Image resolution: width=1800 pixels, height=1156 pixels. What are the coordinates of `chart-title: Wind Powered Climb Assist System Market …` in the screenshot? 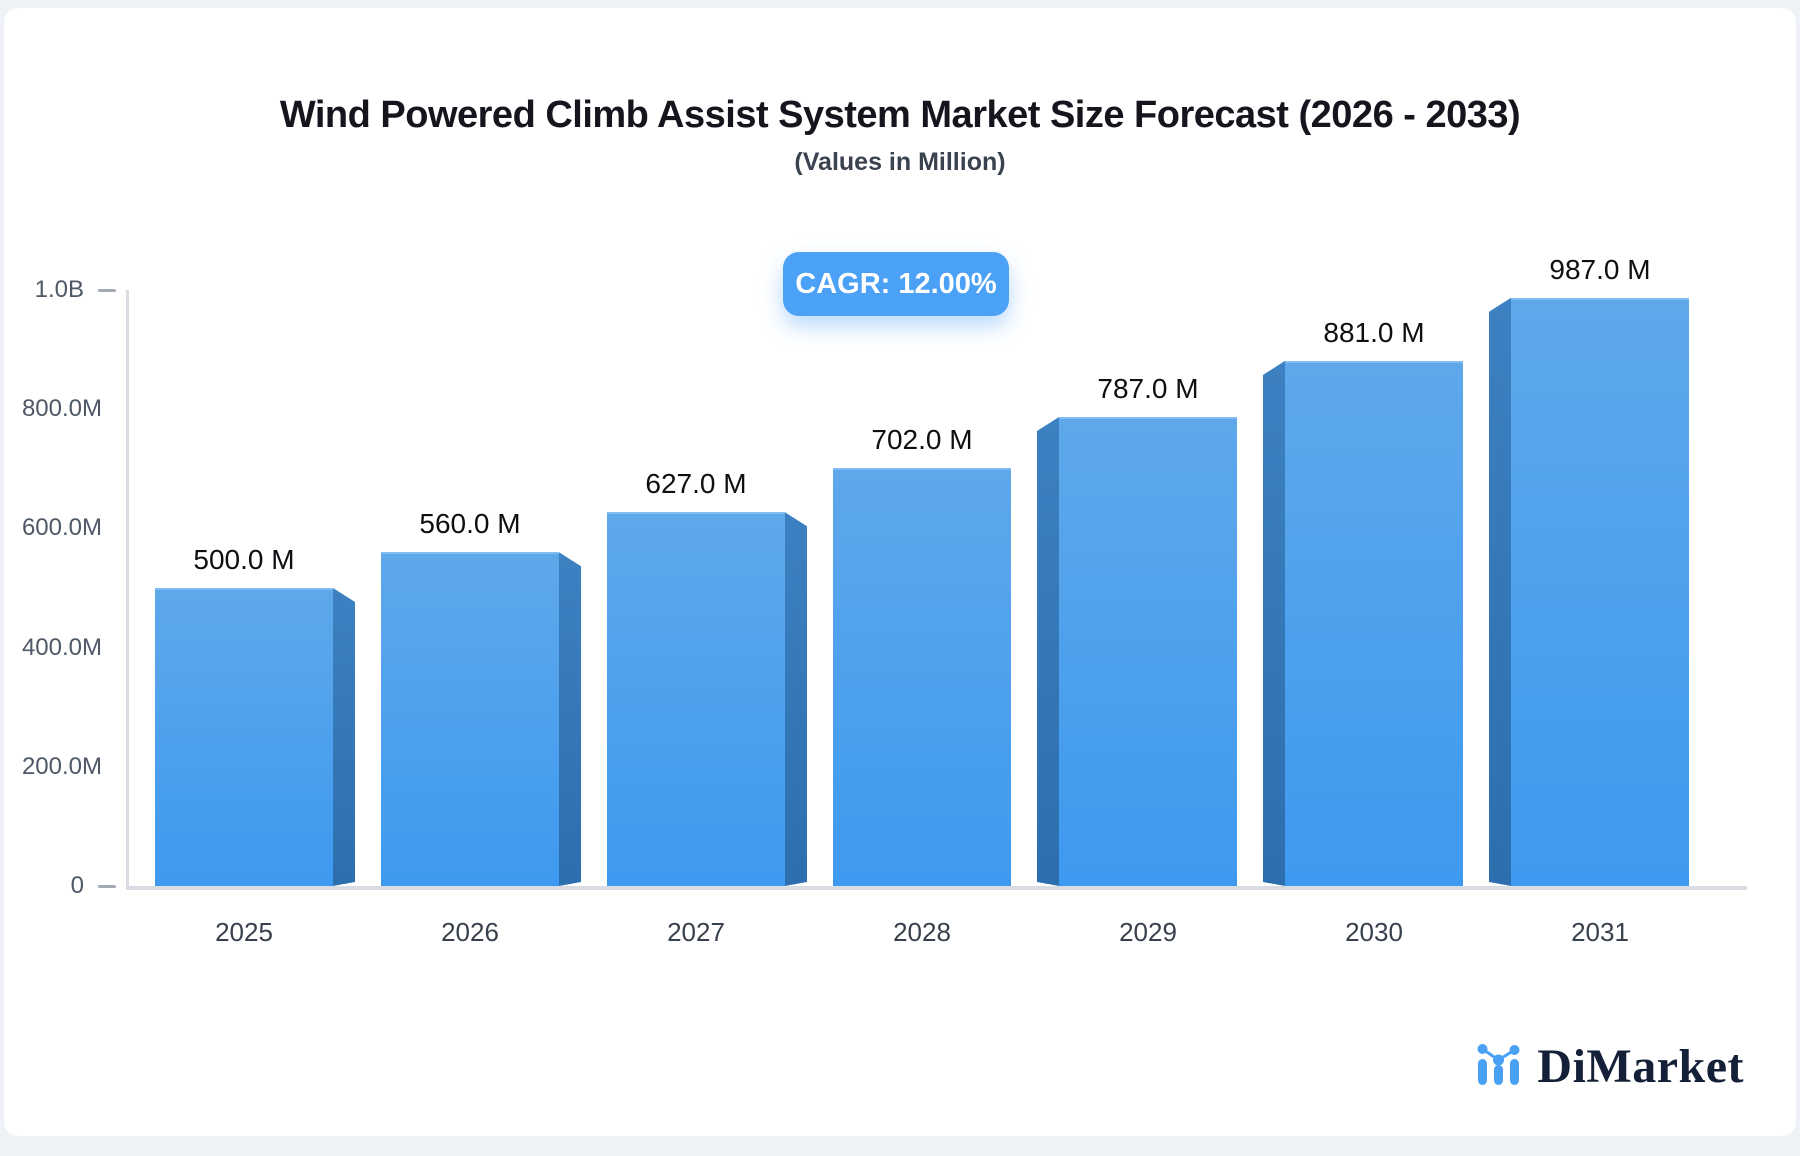 It's located at (900, 115).